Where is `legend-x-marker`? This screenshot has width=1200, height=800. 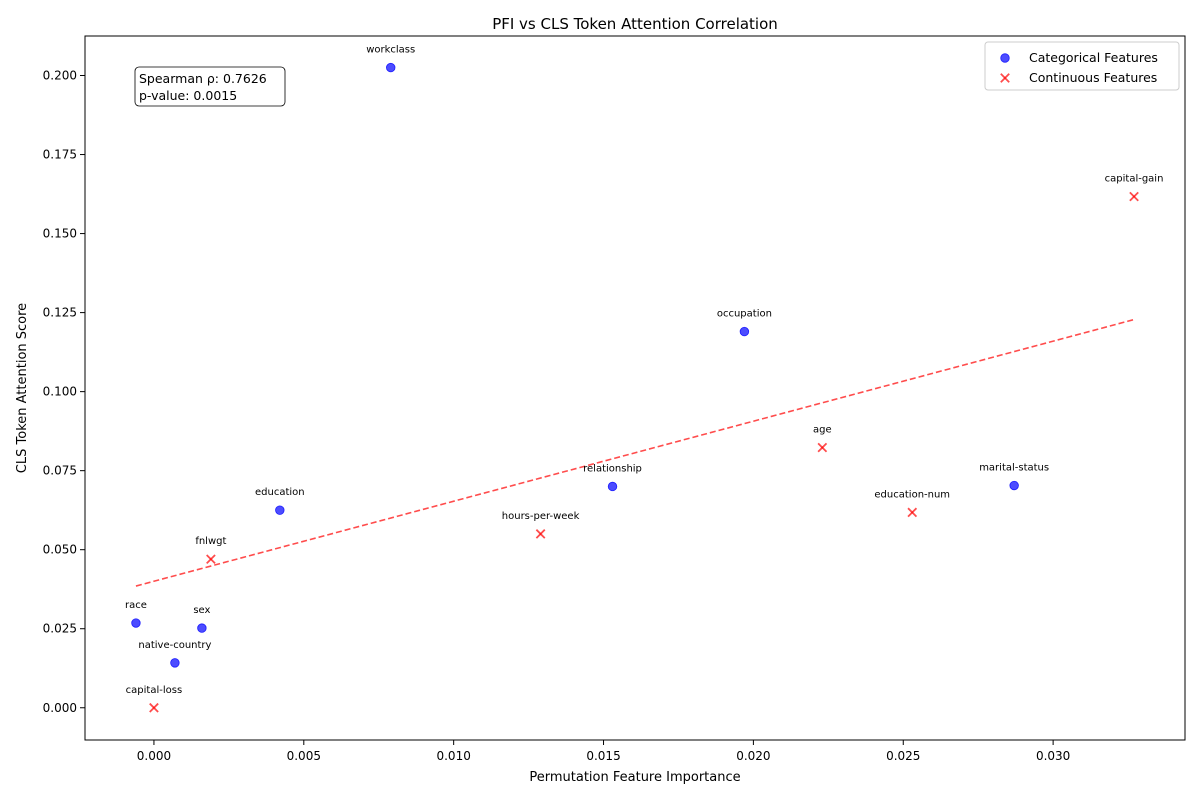 legend-x-marker is located at coordinates (1005, 78).